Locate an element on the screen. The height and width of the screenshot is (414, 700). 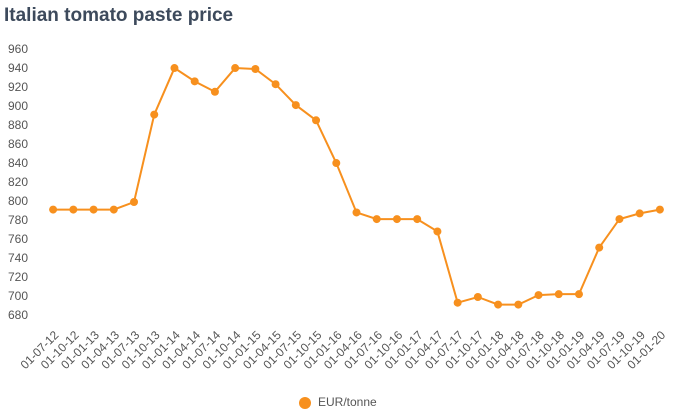
chart-title: Italian tomato paste price is located at coordinates (118, 15).